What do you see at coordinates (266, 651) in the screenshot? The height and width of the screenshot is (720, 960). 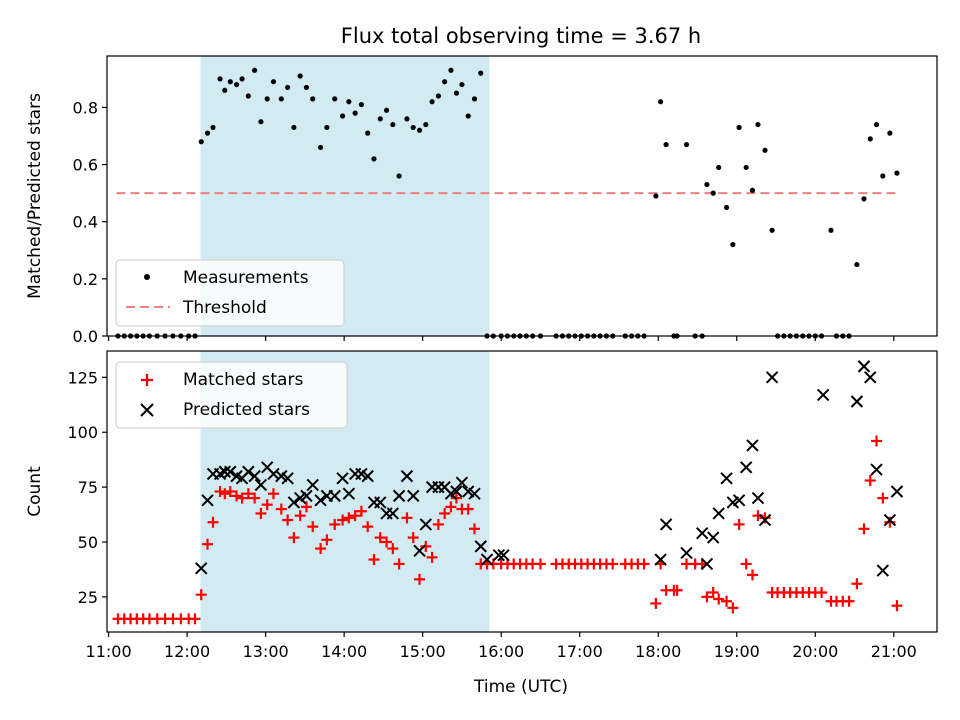 I see `x-tick-label: 13:00` at bounding box center [266, 651].